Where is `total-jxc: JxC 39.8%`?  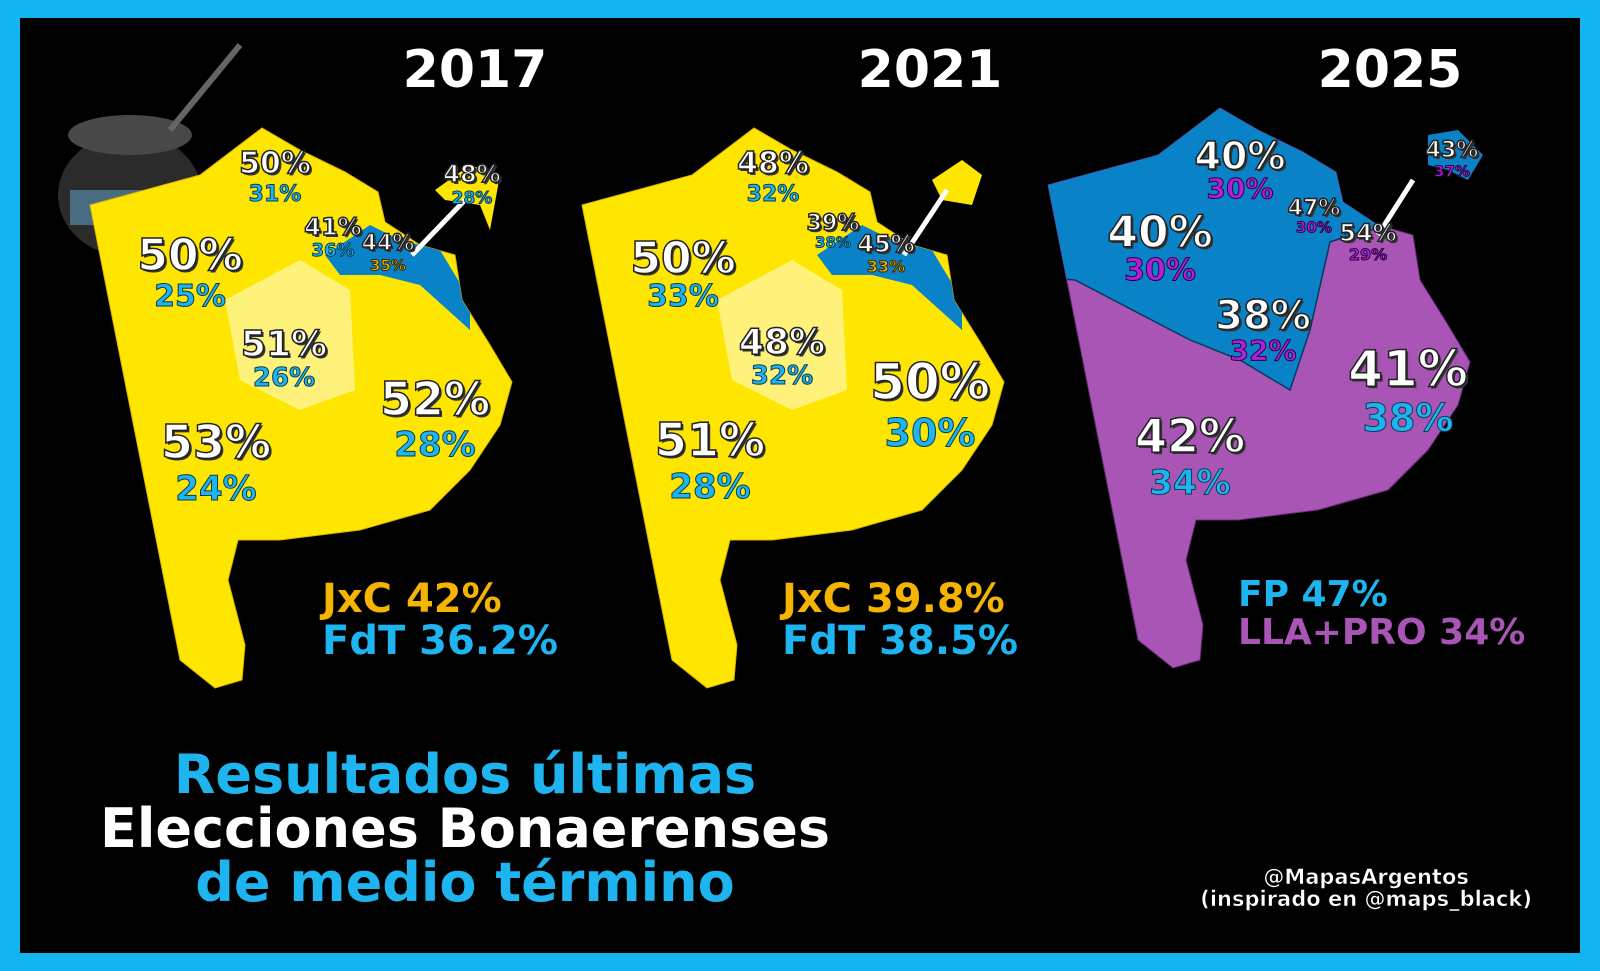 total-jxc: JxC 39.8% is located at coordinates (893, 599).